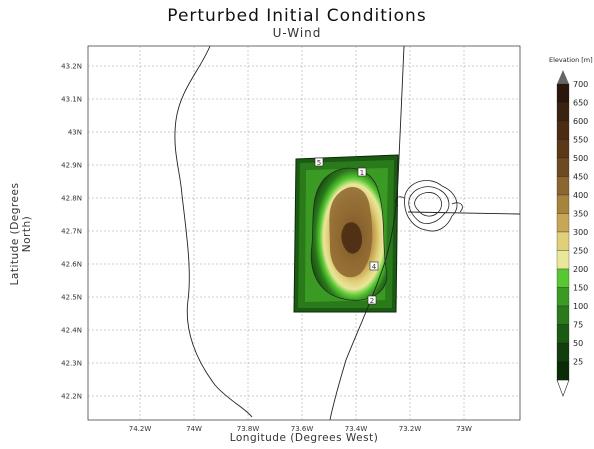 This screenshot has width=594, height=449. Describe the element at coordinates (578, 325) in the screenshot. I see `colorbar-level-label: 75` at that location.